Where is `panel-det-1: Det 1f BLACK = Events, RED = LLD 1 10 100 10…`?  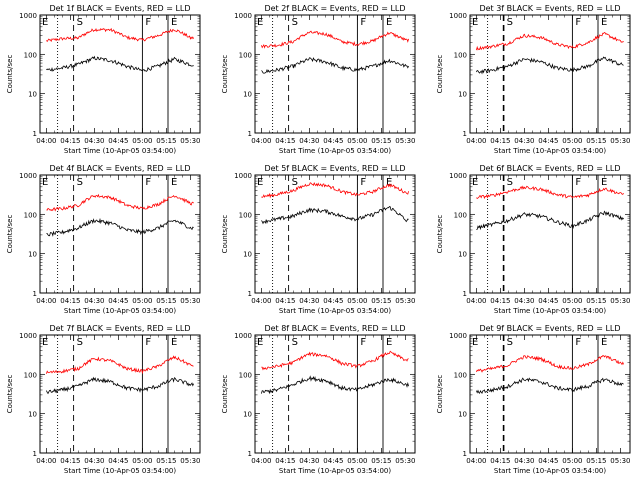
panel-det-1: Det 1f BLACK = Events, RED = LLD 1 10 100 10… is located at coordinates (103, 79).